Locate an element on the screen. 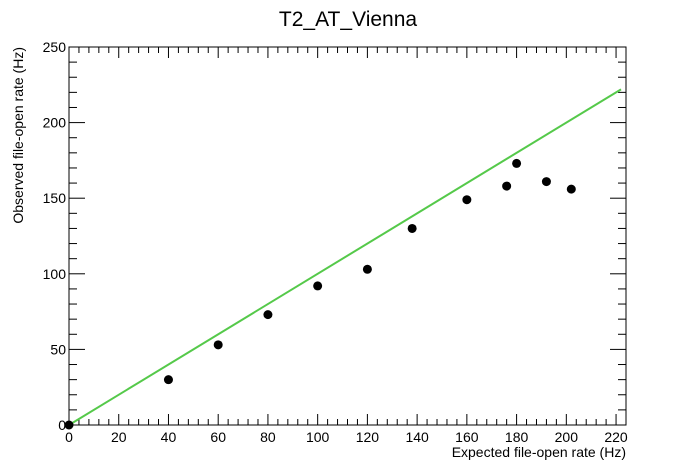 This screenshot has height=472, width=696. x-tick-label: 160 is located at coordinates (467, 437).